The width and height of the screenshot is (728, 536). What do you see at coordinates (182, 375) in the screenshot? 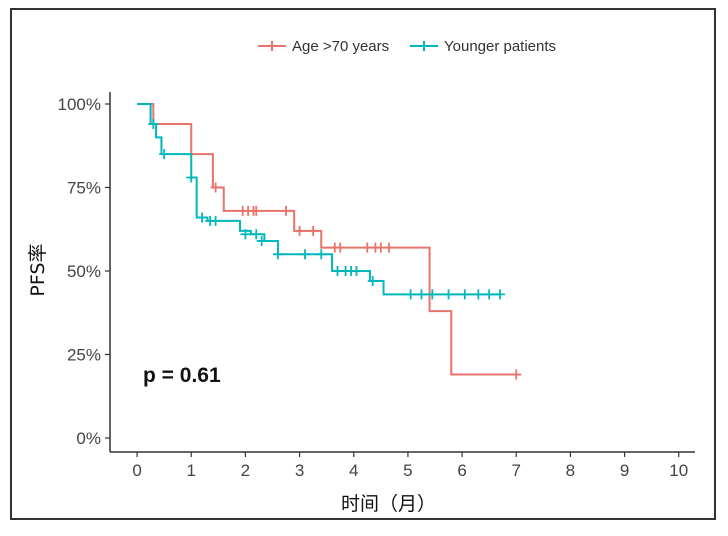
I see `p-value-annotation: p = 0.61` at bounding box center [182, 375].